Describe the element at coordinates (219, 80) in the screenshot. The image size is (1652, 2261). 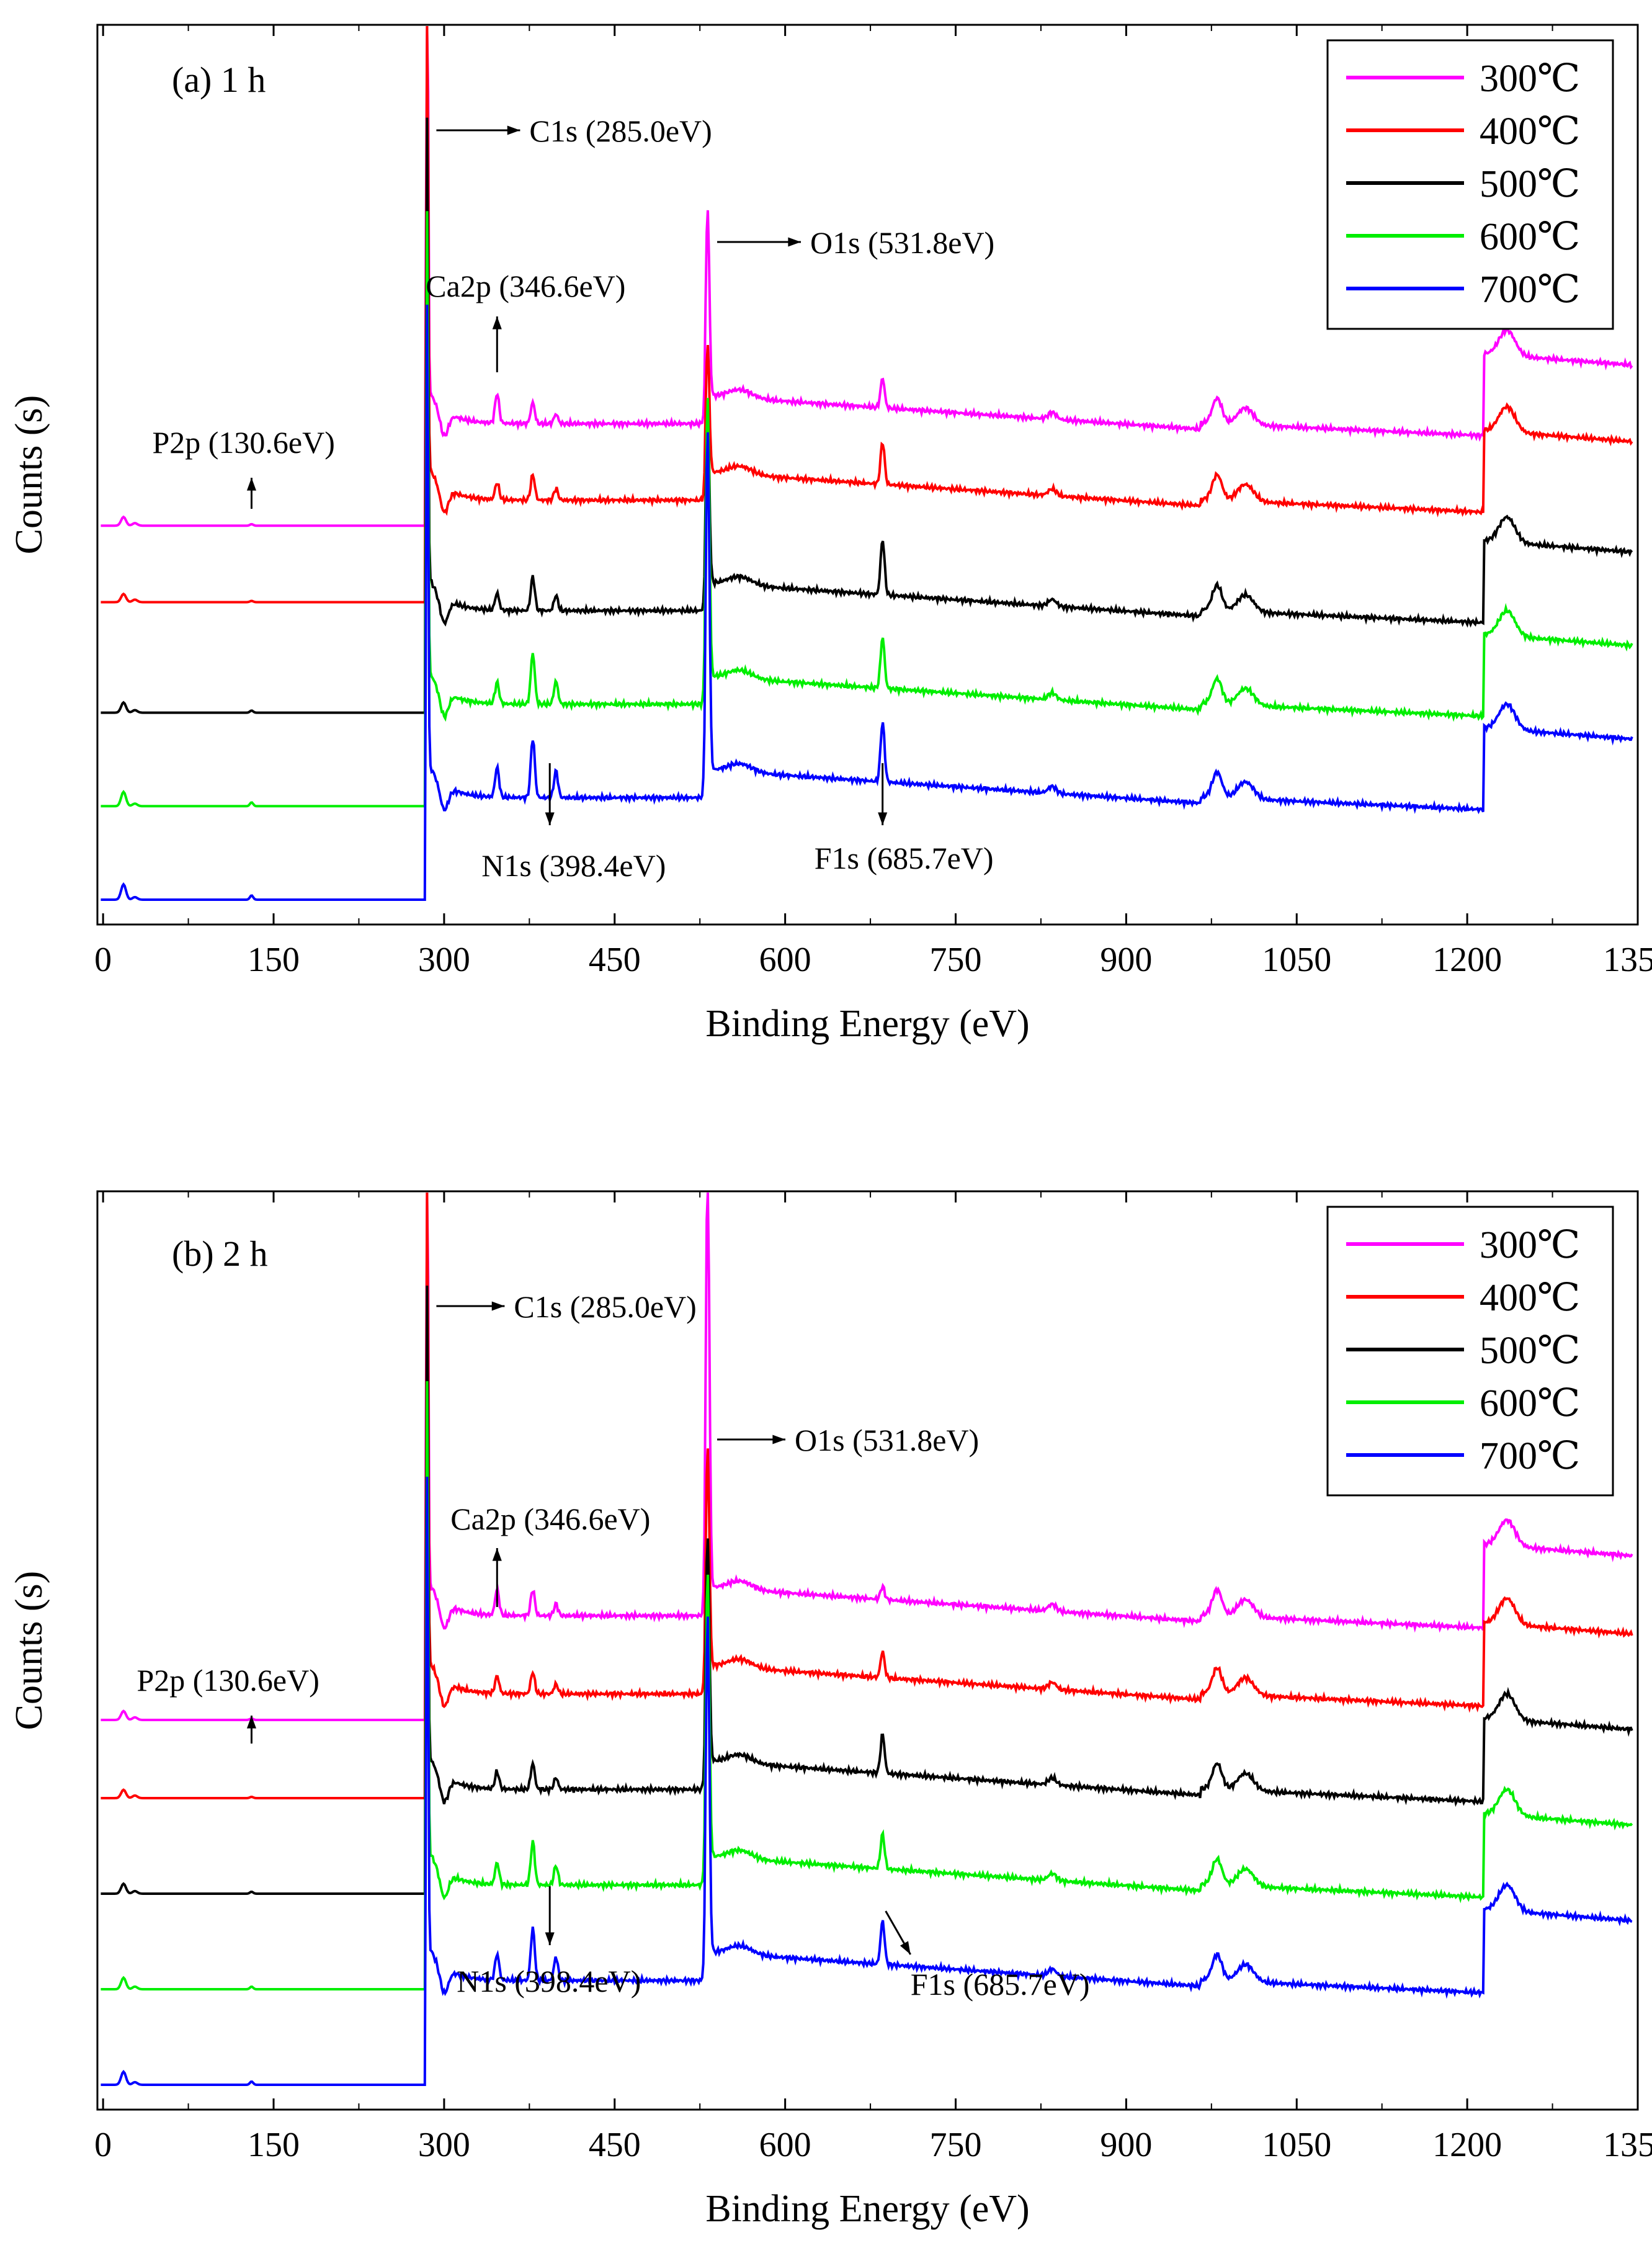
I see `panel-label: (a) 1 h` at that location.